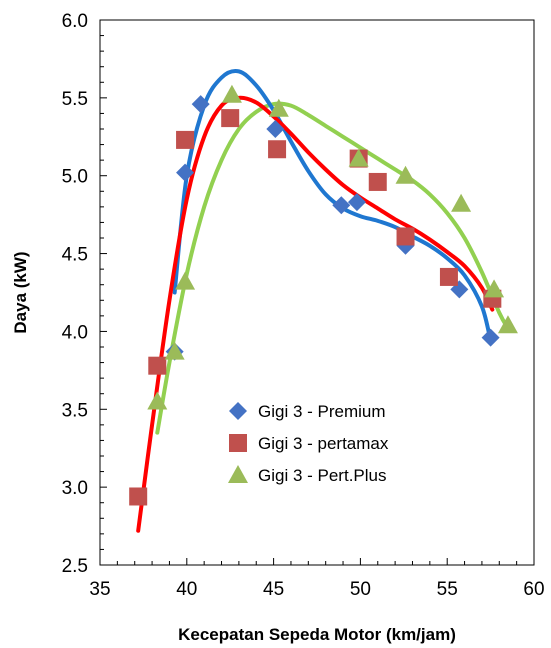  What do you see at coordinates (238, 411) in the screenshot?
I see `legend-marker-diamond` at bounding box center [238, 411].